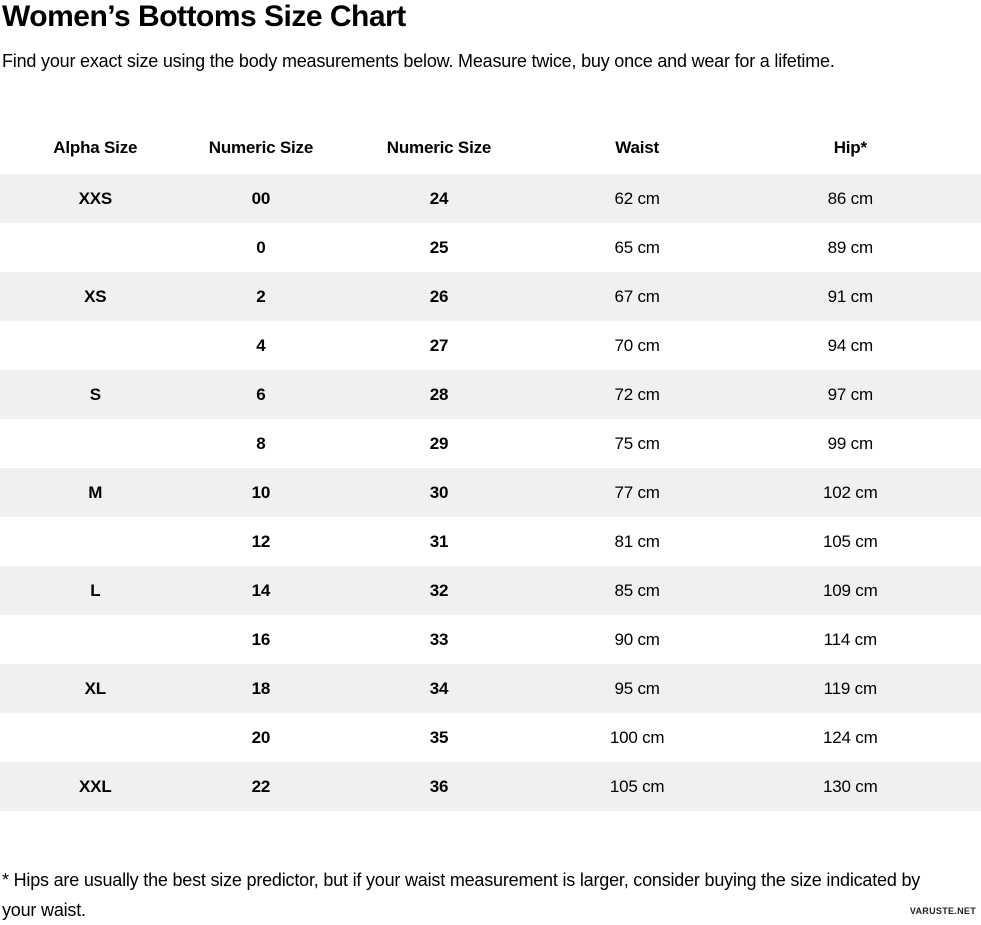 Image resolution: width=981 pixels, height=925 pixels. Describe the element at coordinates (95, 198) in the screenshot. I see `table-cell: XXS` at that location.